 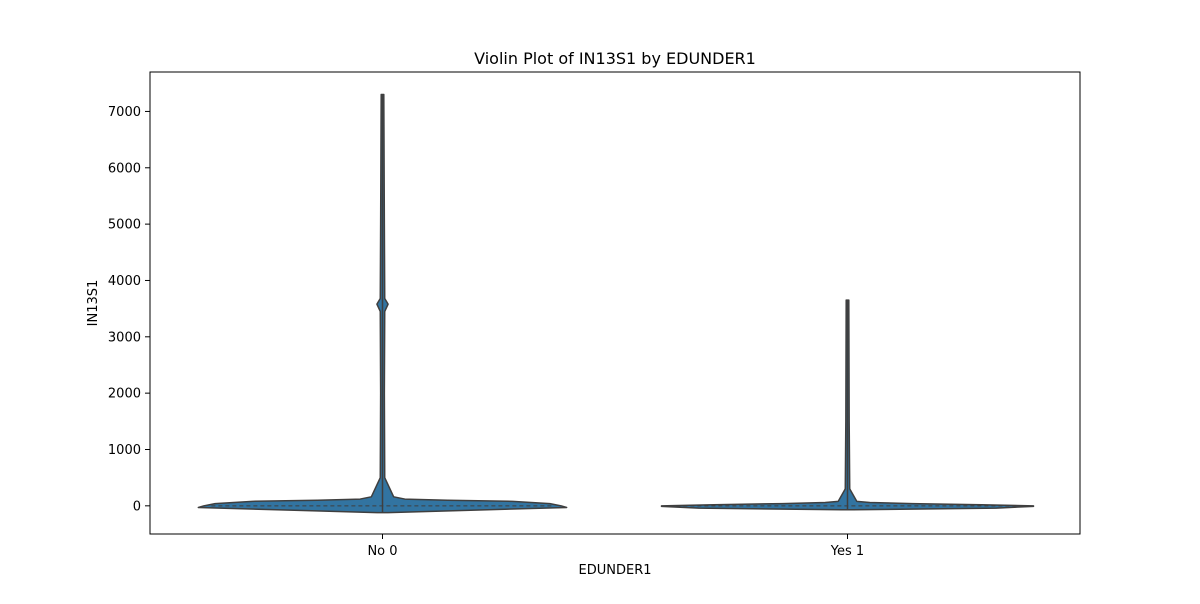 I want to click on y-tick-label: 2000, so click(x=124, y=394).